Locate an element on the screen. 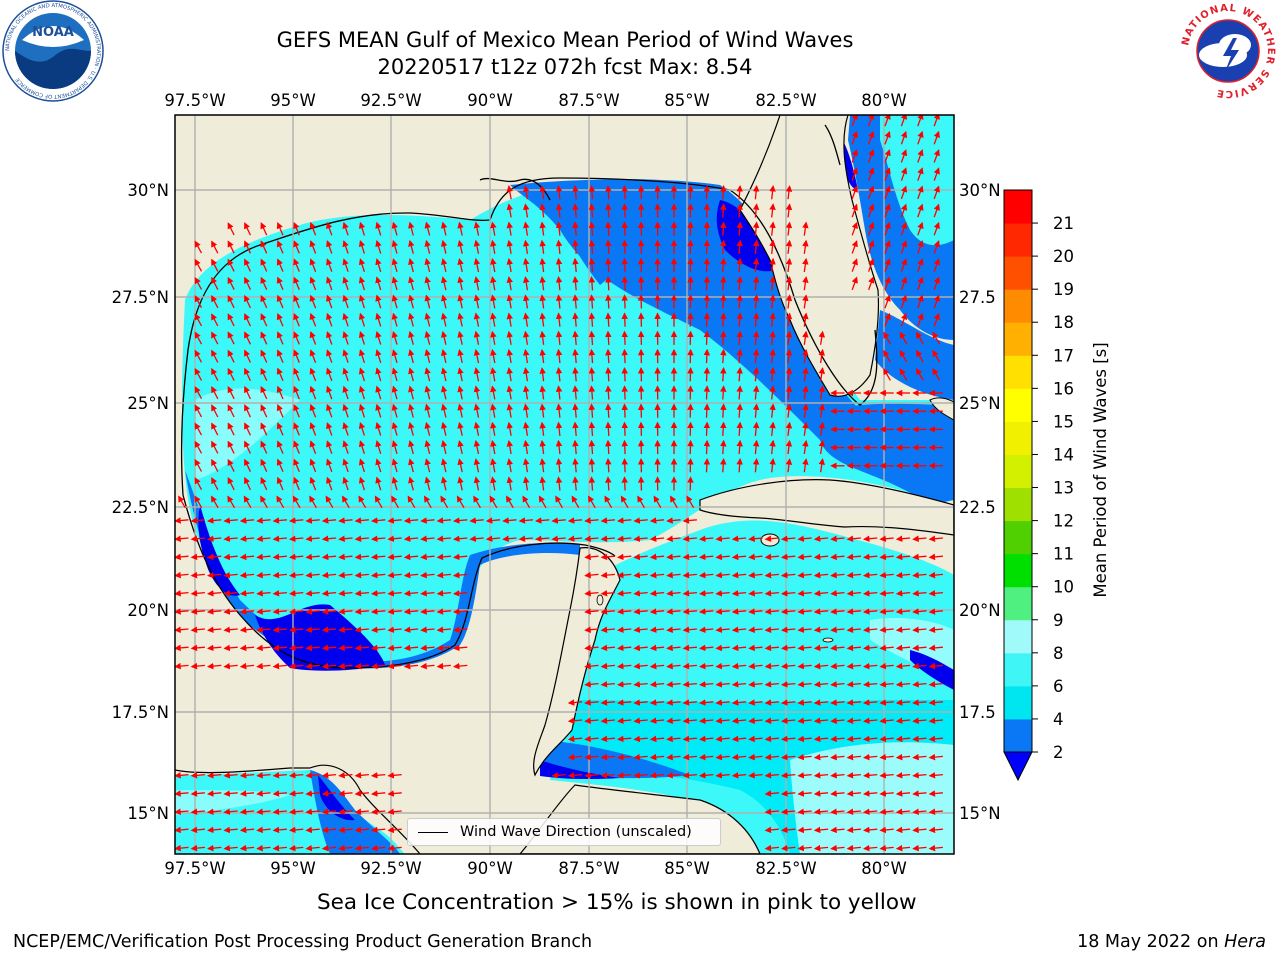  lon-tick-top: 80°W is located at coordinates (884, 100).